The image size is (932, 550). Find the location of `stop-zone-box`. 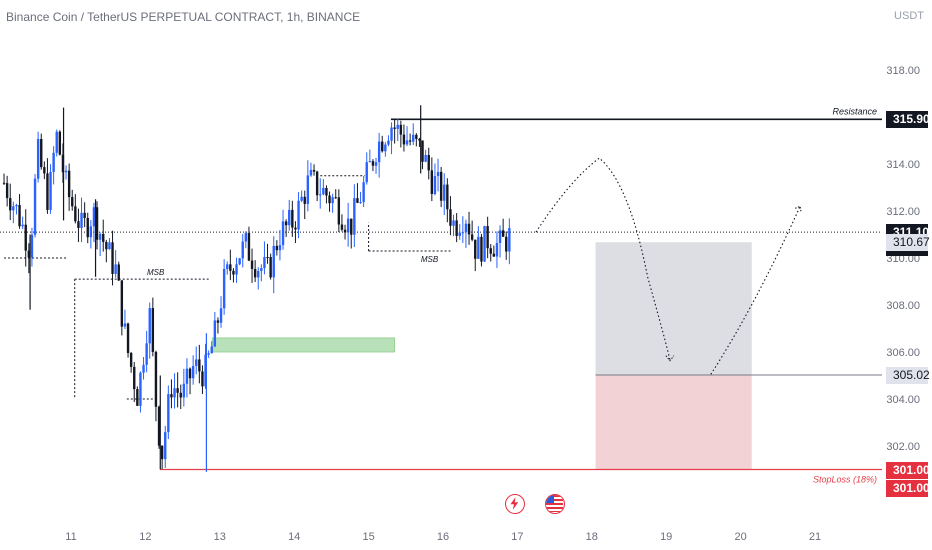

stop-zone-box is located at coordinates (673, 422).